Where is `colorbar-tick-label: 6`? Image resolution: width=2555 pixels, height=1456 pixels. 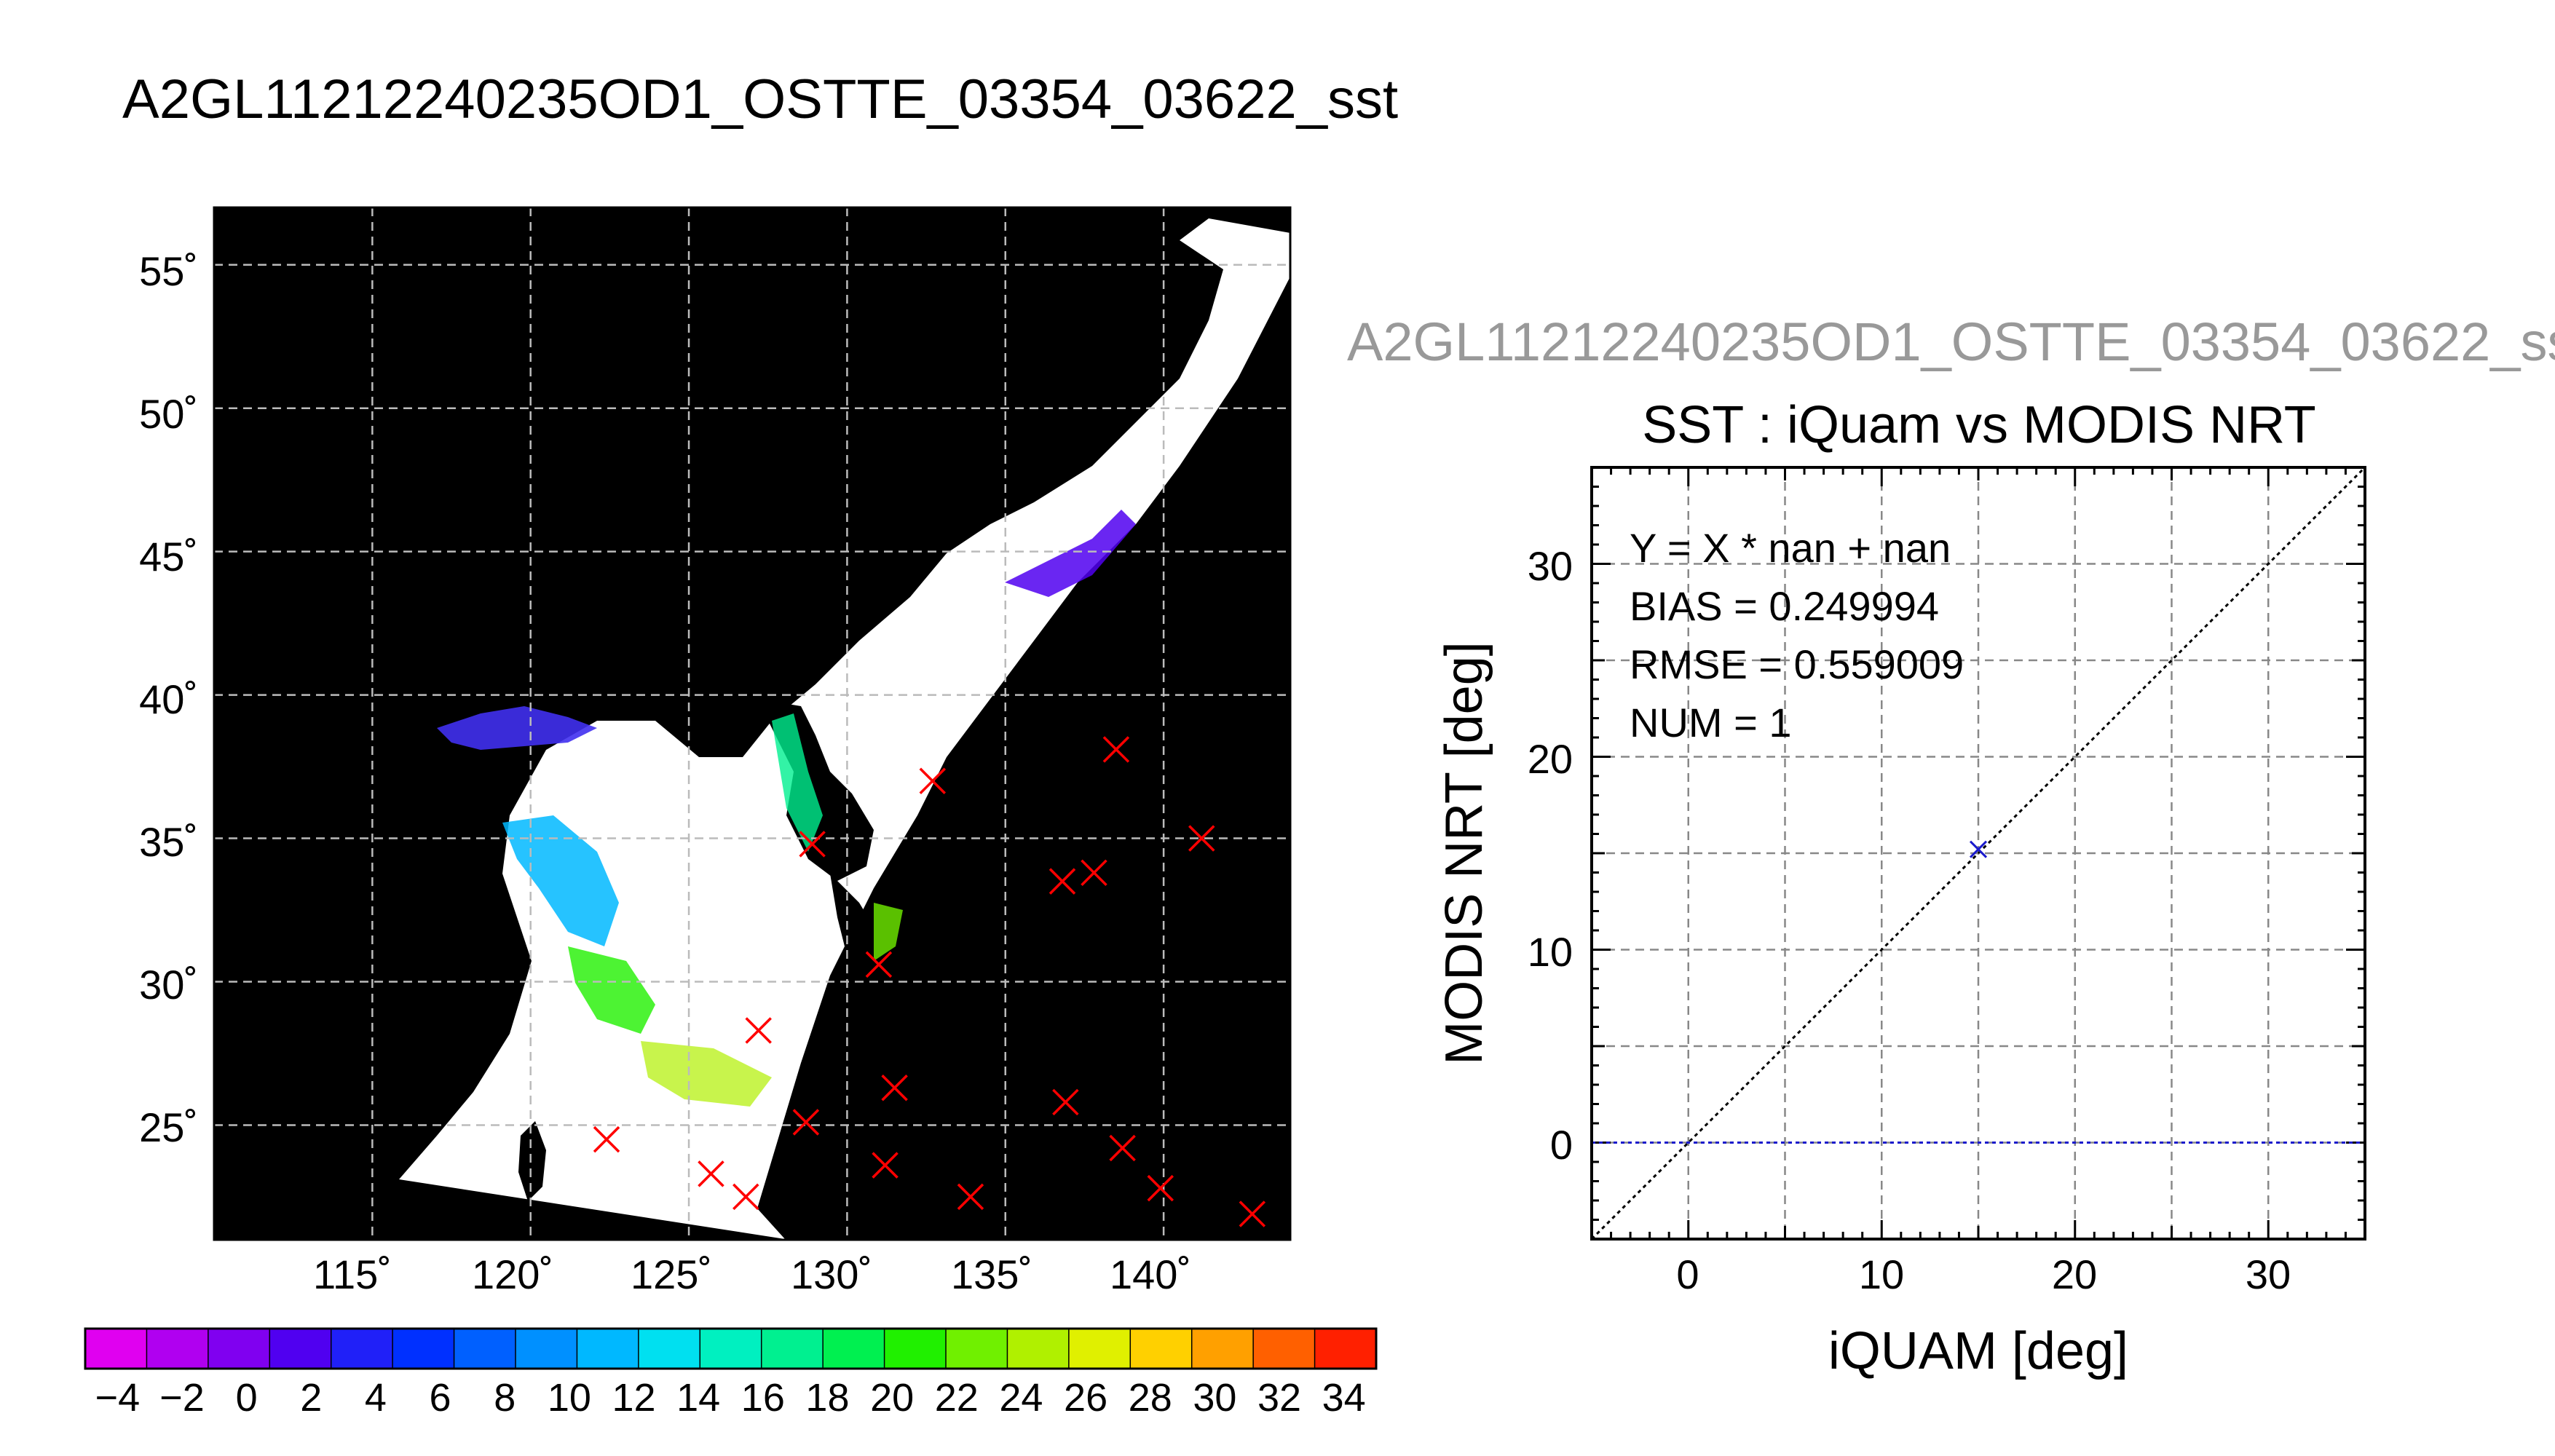
colorbar-tick-label: 6 is located at coordinates (440, 1398).